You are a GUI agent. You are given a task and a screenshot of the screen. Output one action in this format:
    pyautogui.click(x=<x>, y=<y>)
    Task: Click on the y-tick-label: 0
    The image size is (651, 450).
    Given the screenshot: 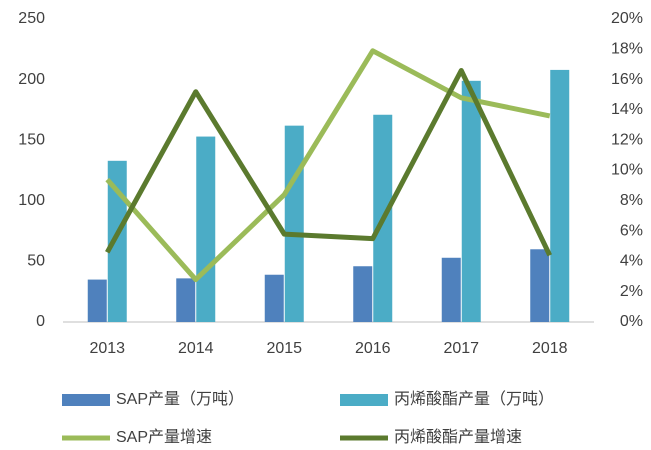 What is the action you would take?
    pyautogui.click(x=40, y=321)
    